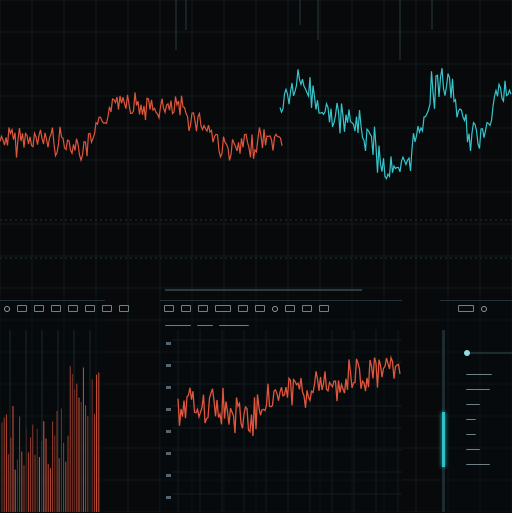 The image size is (512, 513). Describe the element at coordinates (479, 418) in the screenshot. I see `parameter-list` at that location.